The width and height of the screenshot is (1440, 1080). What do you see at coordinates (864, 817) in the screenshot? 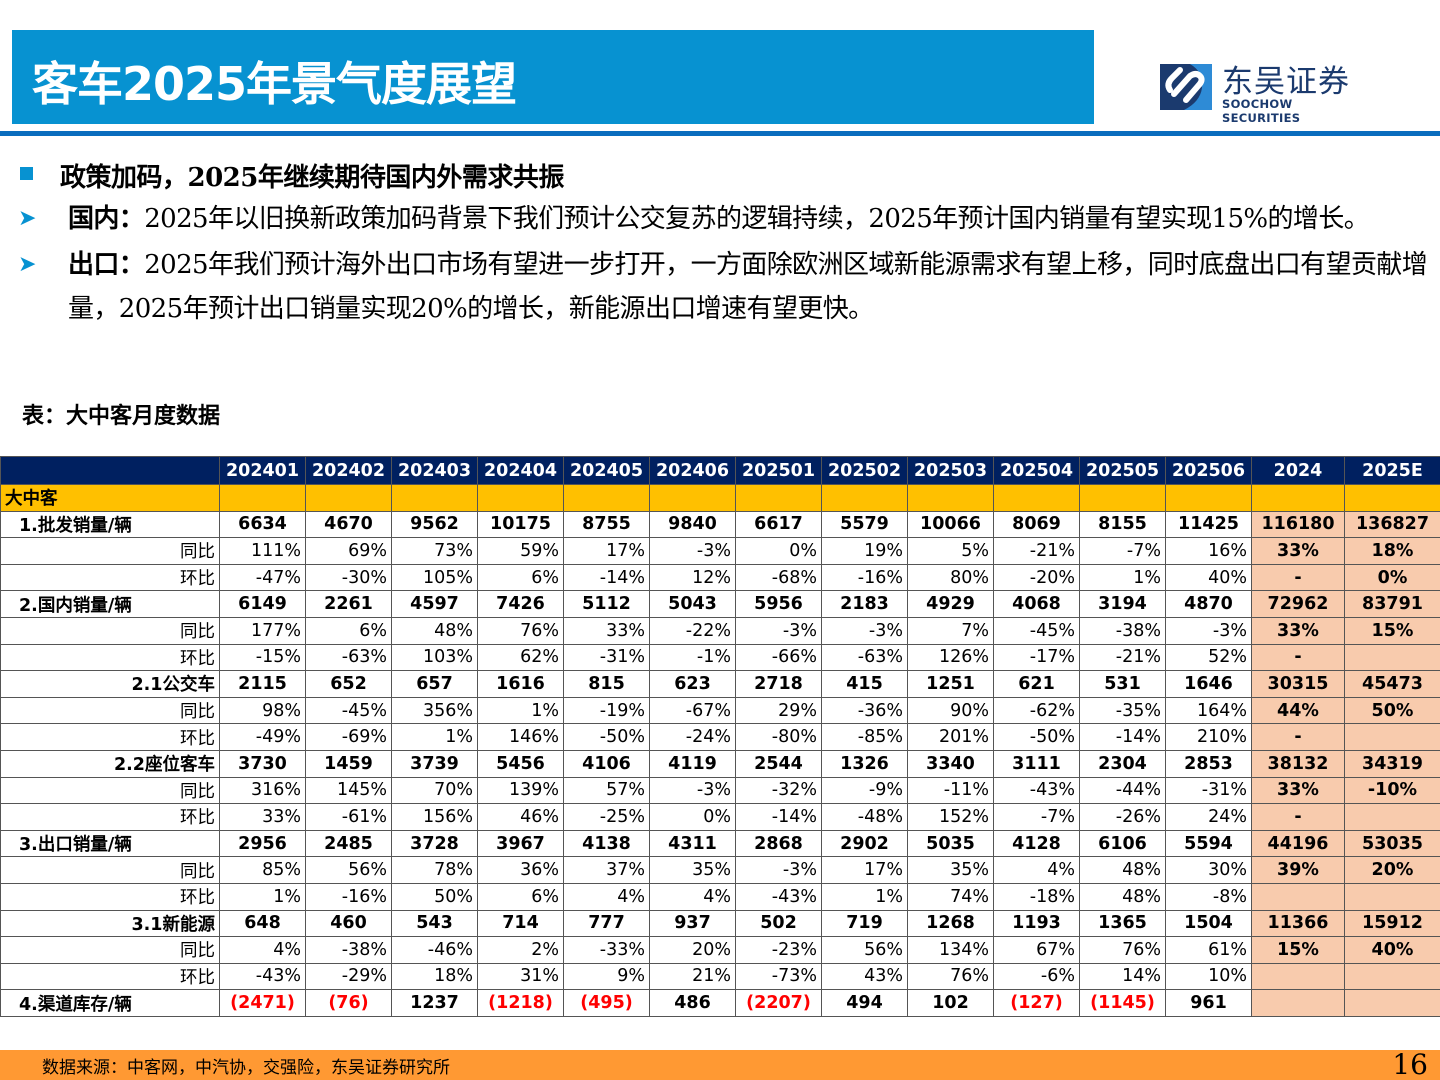
I see `data-cell: -48%` at bounding box center [864, 817].